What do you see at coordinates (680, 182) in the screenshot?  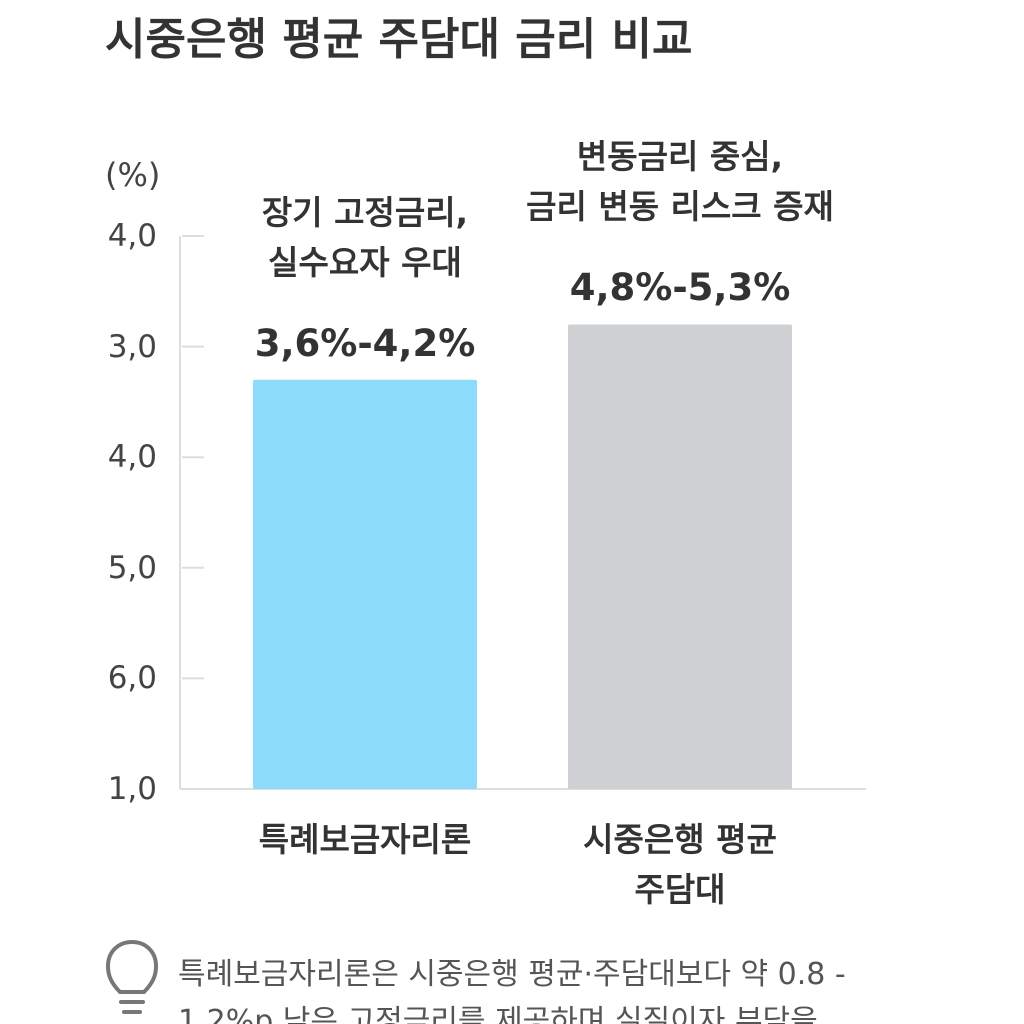 I see `annotation: 변동금리 중심, 금리 변동 리스크 증재` at bounding box center [680, 182].